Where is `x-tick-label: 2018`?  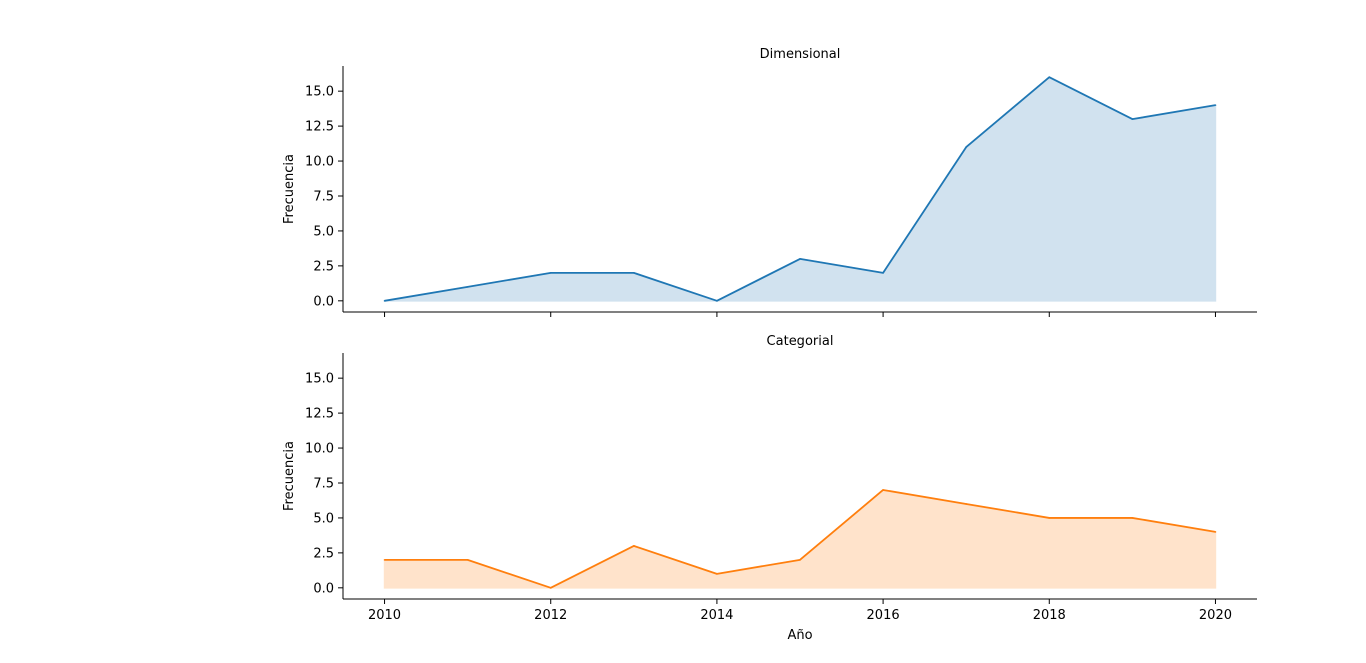
x-tick-label: 2018 is located at coordinates (1049, 615).